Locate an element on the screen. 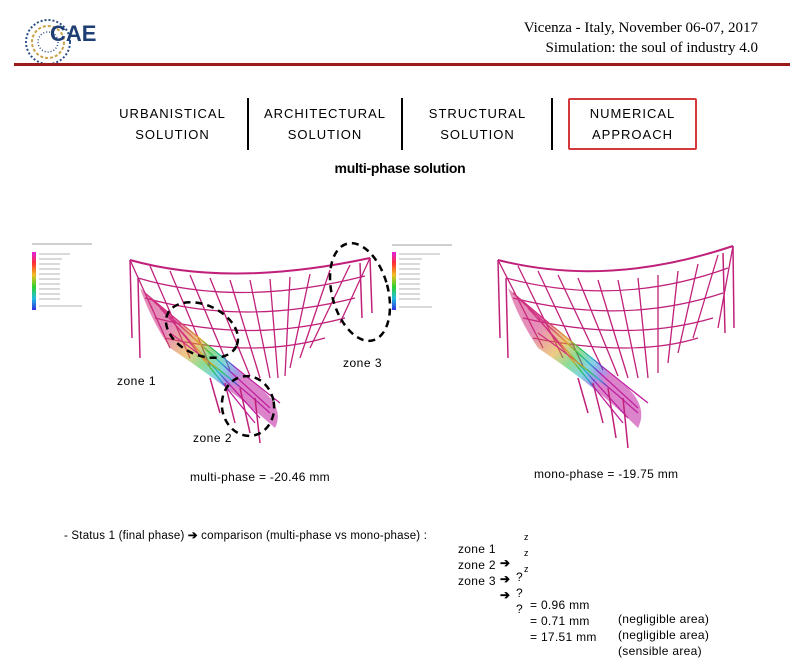 The height and width of the screenshot is (672, 800). fem-model-multi-phase is located at coordinates (260, 342).